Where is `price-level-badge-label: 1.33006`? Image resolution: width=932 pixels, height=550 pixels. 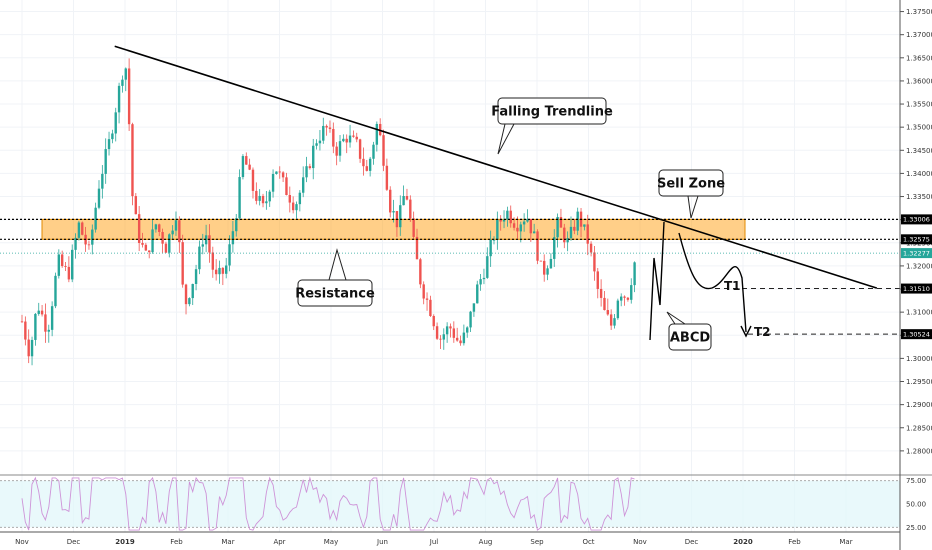
price-level-badge-label: 1.33006 is located at coordinates (916, 220).